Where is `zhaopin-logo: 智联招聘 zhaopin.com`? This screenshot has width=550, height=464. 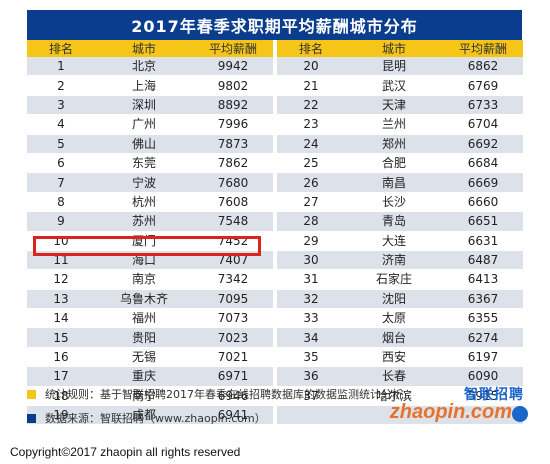
zhaopin-logo: 智联招聘 zhaopin.com is located at coordinates (460, 407).